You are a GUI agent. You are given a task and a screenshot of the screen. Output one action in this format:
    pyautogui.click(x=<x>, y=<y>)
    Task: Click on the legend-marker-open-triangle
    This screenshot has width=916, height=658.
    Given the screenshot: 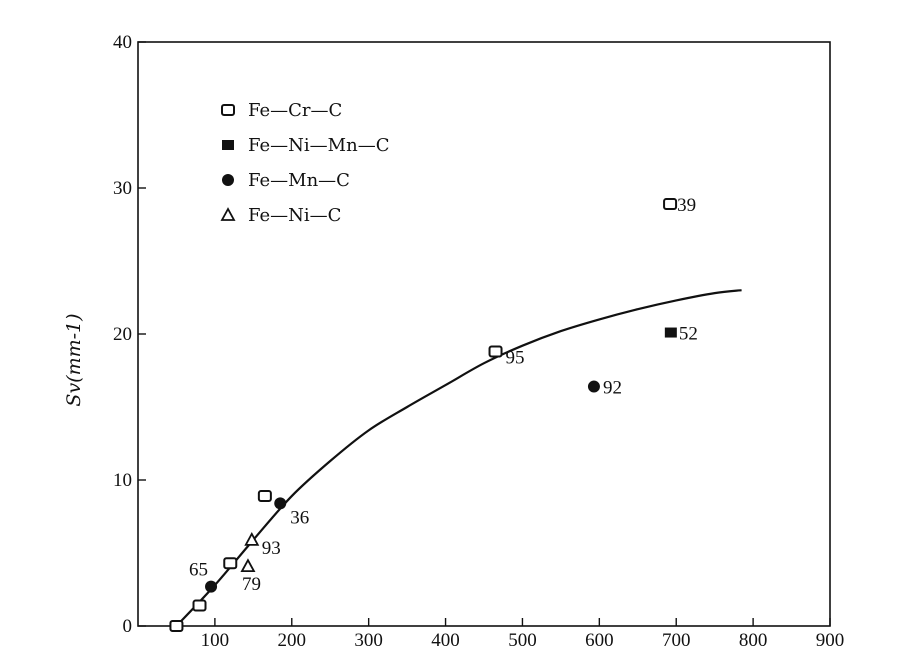 What is the action you would take?
    pyautogui.click(x=228, y=214)
    